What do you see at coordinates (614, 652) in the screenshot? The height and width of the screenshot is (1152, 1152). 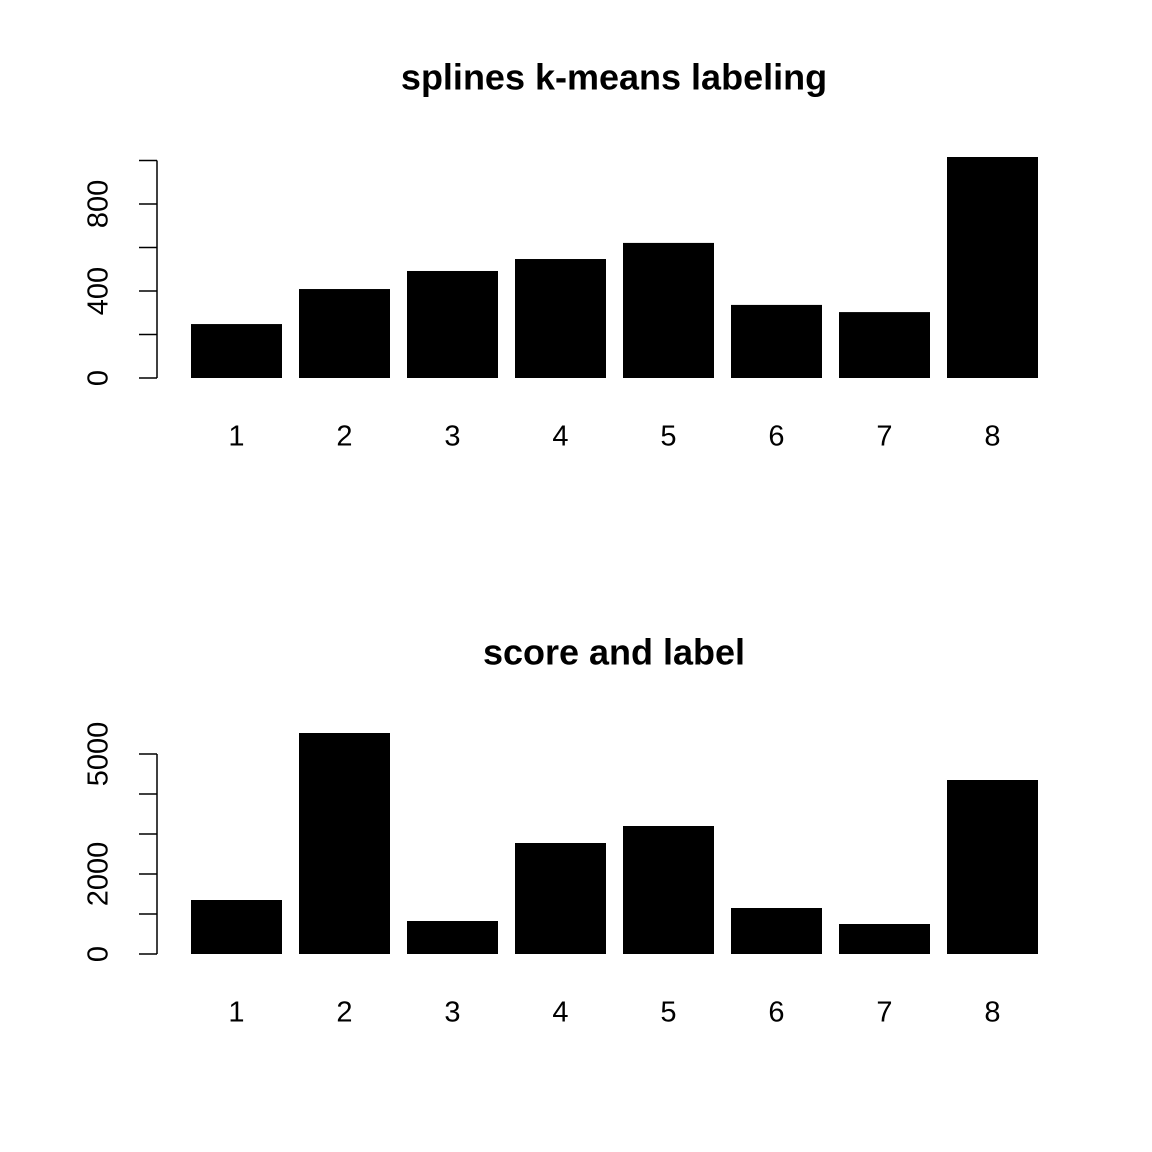 I see `chart-title: score and label` at bounding box center [614, 652].